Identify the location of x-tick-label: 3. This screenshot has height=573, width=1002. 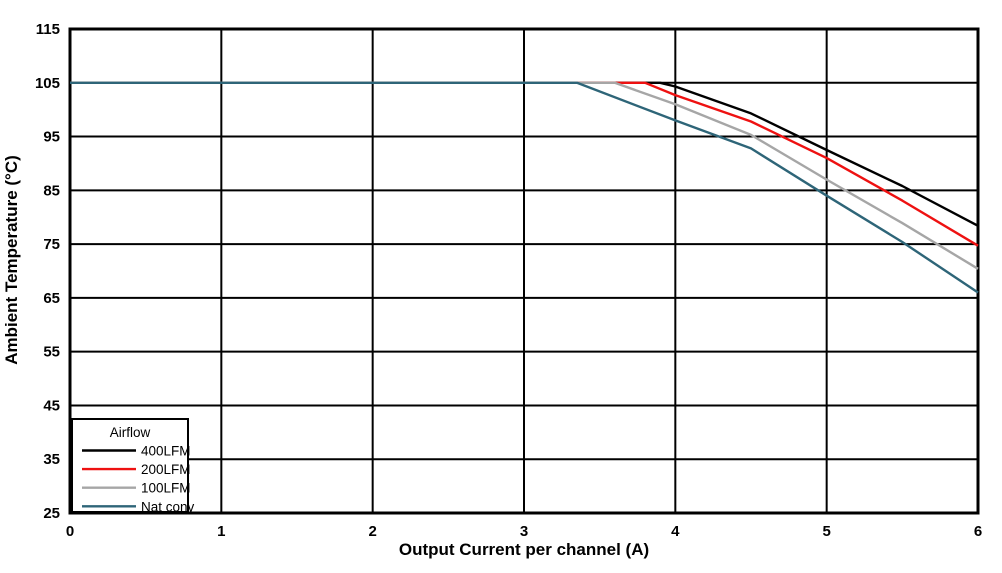
(524, 531).